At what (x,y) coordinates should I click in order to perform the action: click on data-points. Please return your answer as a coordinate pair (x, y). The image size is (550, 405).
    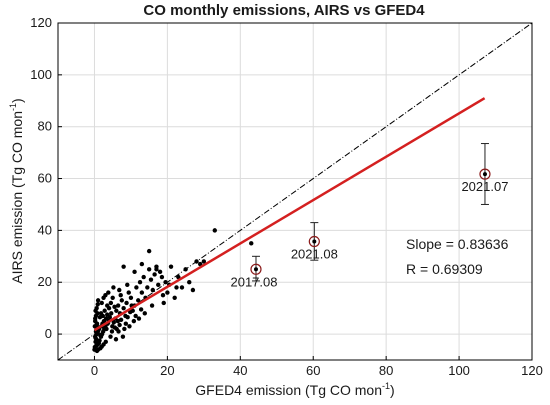
    Looking at the image, I should click on (173, 291).